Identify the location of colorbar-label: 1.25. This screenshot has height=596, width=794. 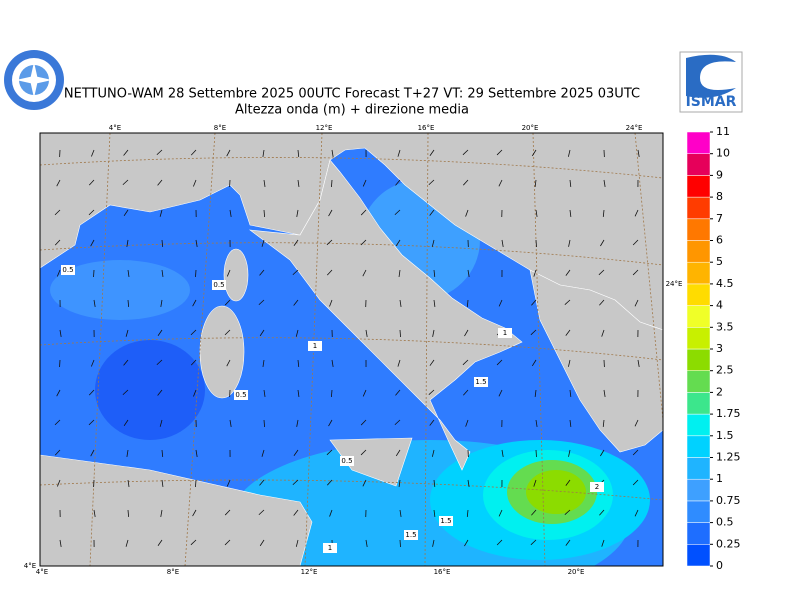
(728, 457).